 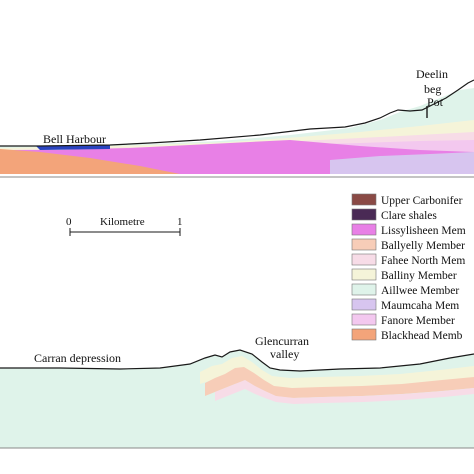 I want to click on legend-swatch-maumcaha, so click(x=364, y=304).